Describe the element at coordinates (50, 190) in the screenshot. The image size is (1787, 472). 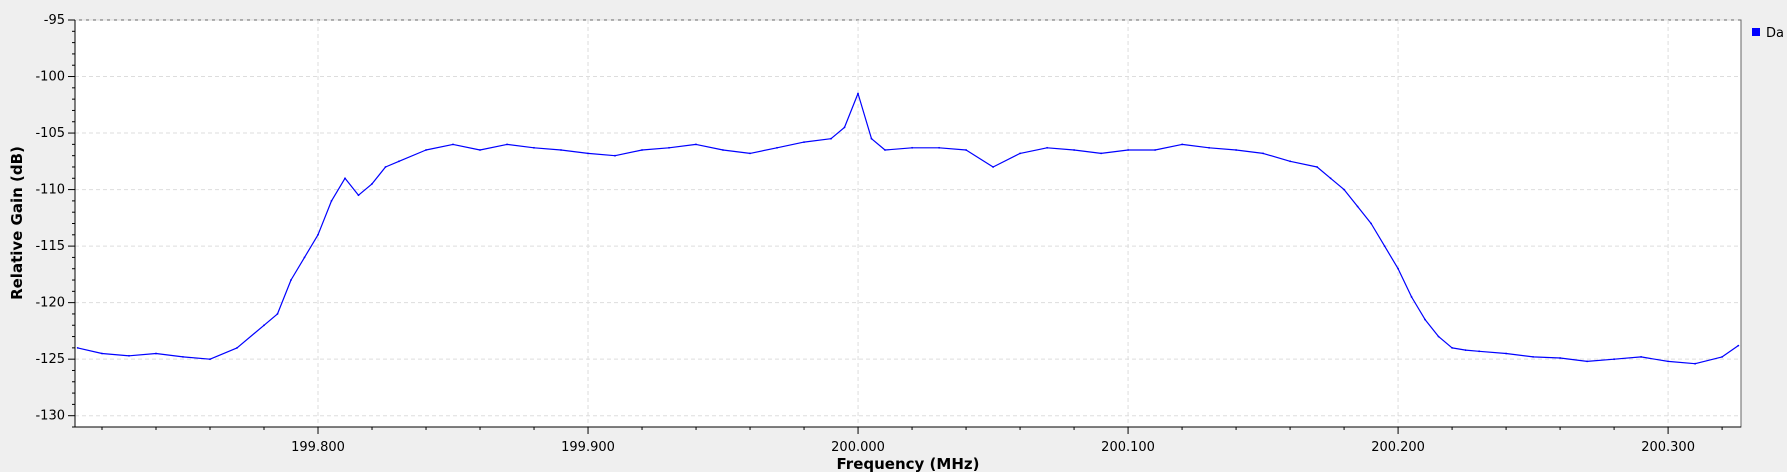
I see `y-tick-label: -110` at that location.